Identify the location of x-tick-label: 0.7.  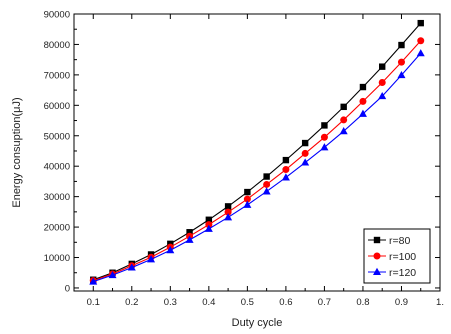
(324, 302).